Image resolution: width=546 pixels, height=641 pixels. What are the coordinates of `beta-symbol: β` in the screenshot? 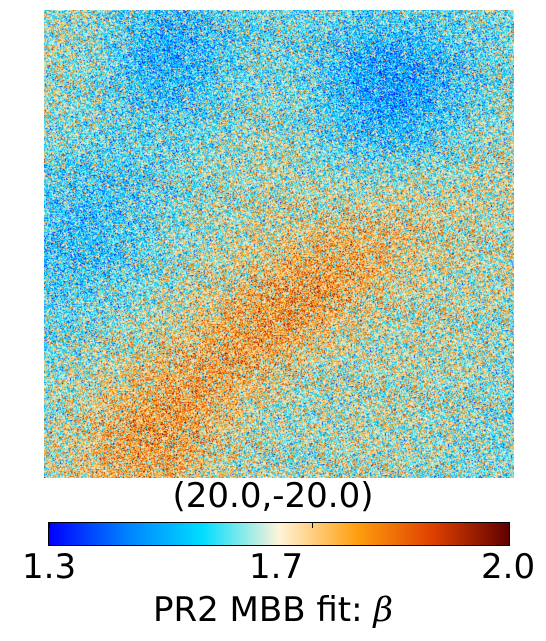 It's located at (383, 610).